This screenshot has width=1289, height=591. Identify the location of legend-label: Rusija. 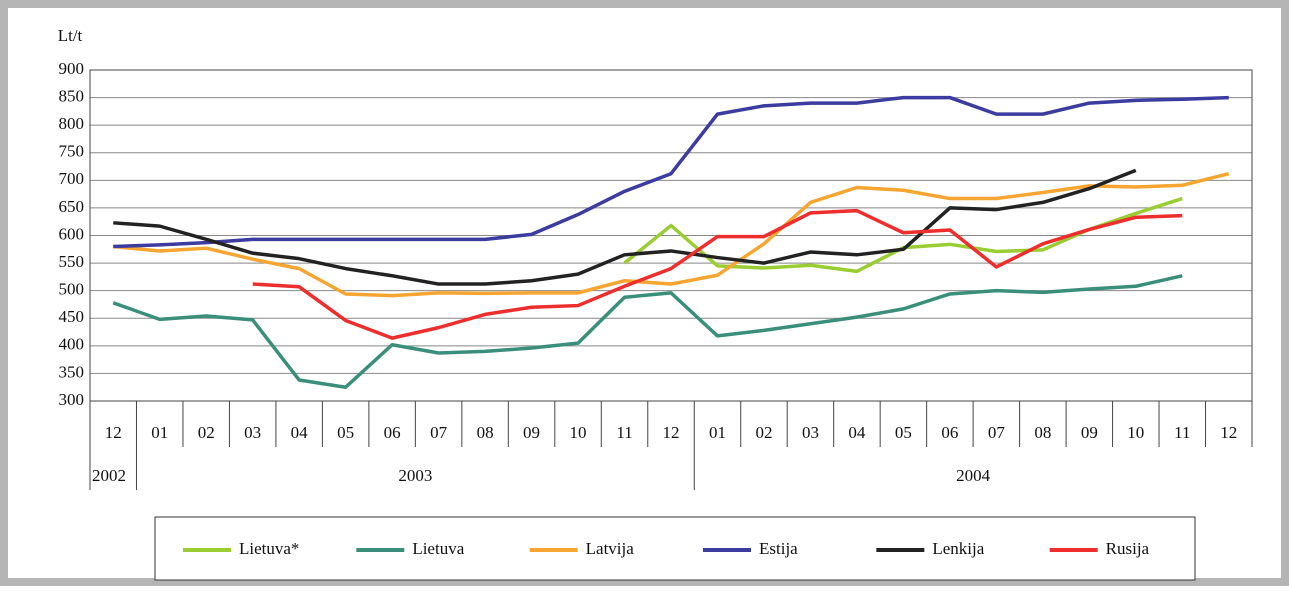
(1128, 548).